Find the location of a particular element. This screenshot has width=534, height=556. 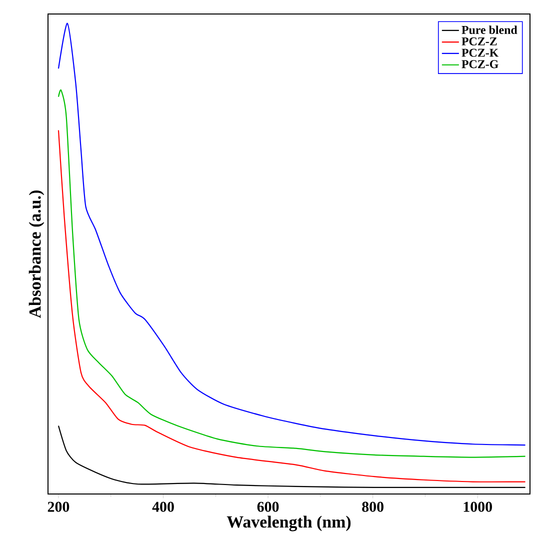

legend-label: PCZ-K is located at coordinates (480, 52).